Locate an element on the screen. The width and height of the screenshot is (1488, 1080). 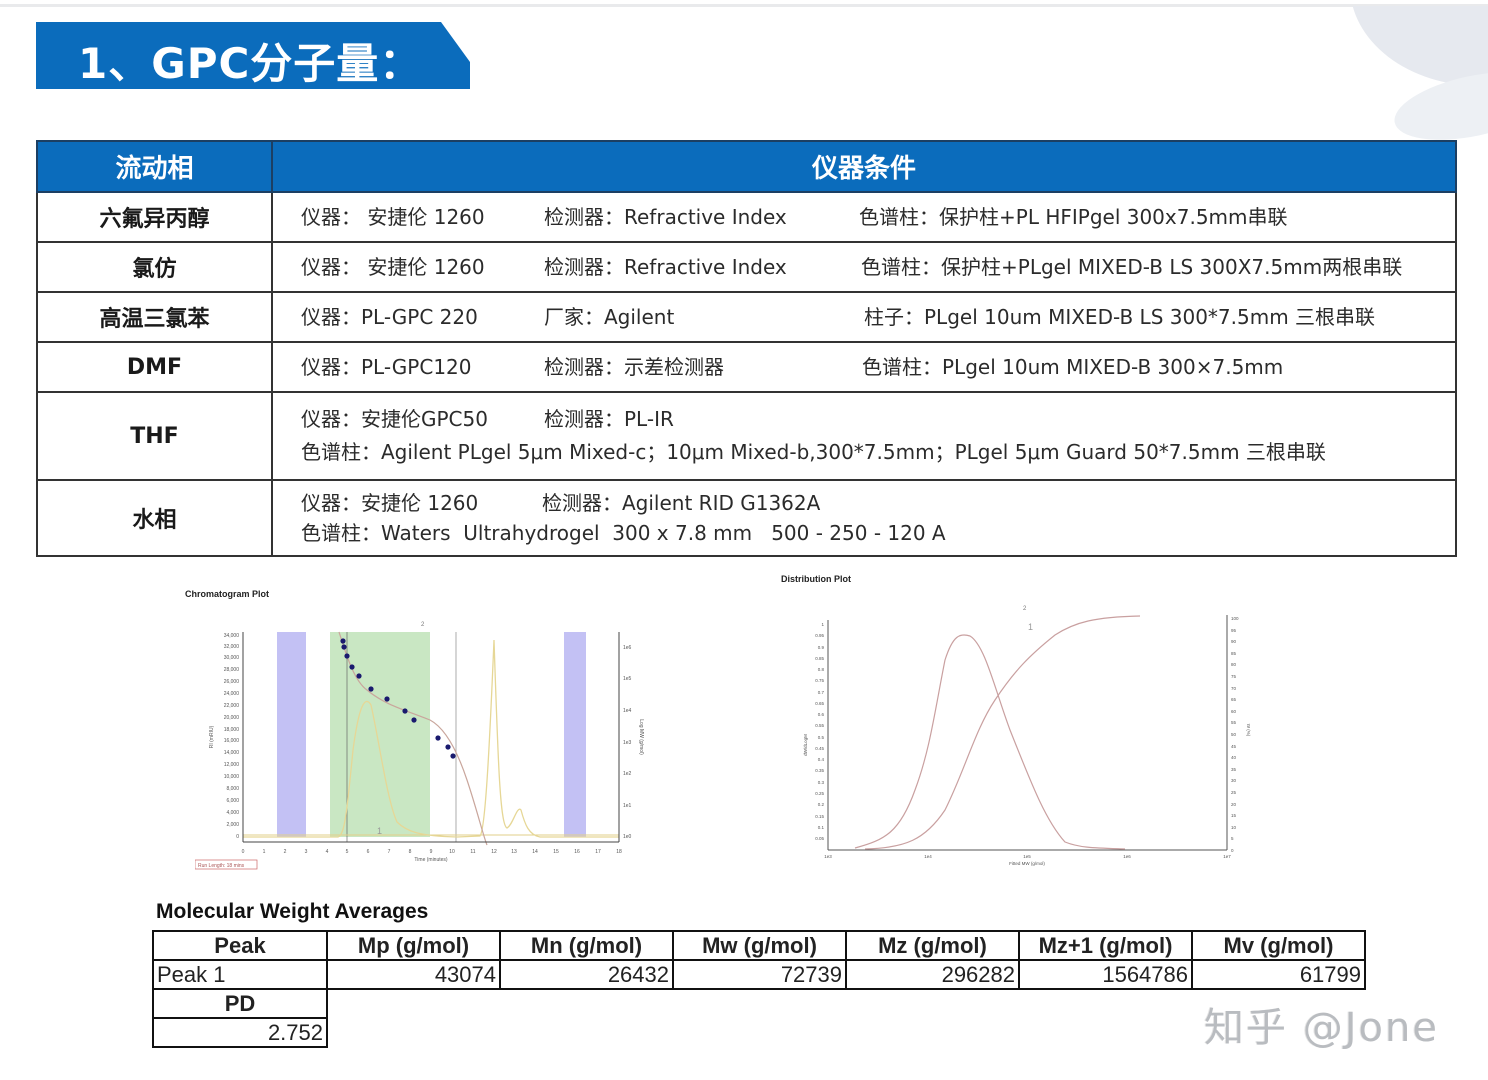
column-text: 色谱柱：保护柱+PL HFIPgel 300x7.5mm串联 is located at coordinates (1073, 216).